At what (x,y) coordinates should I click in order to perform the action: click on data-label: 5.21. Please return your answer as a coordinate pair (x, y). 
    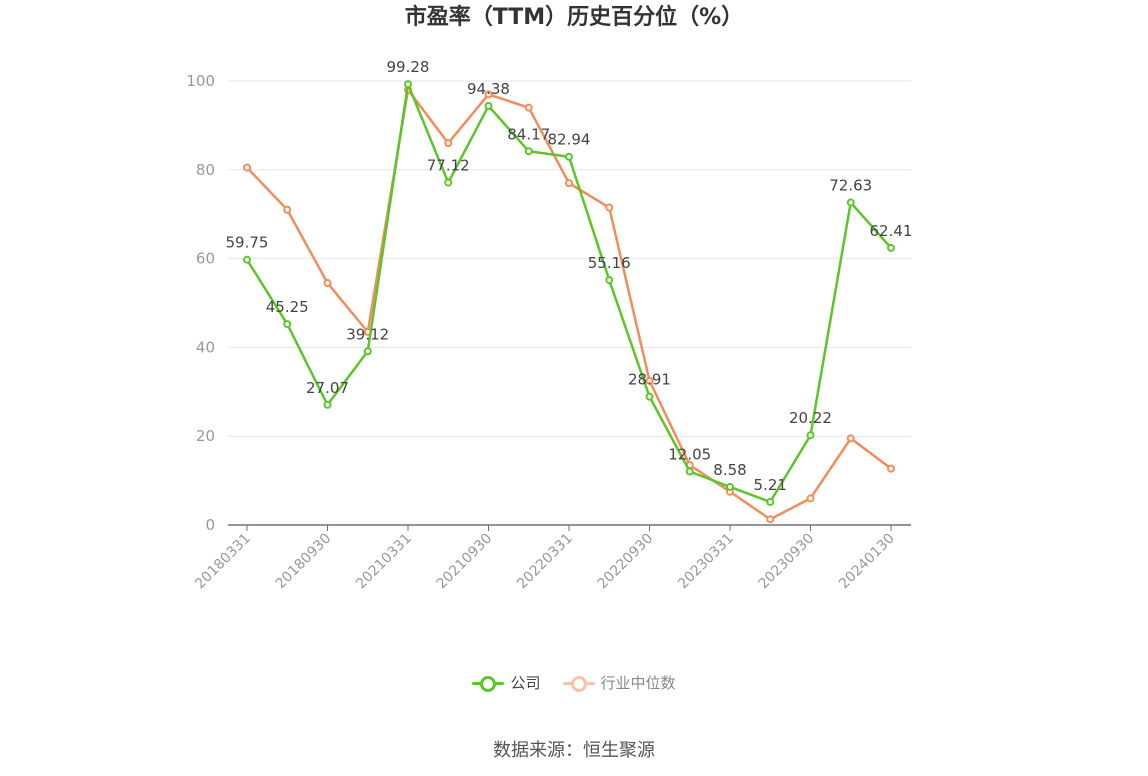
    Looking at the image, I should click on (770, 485).